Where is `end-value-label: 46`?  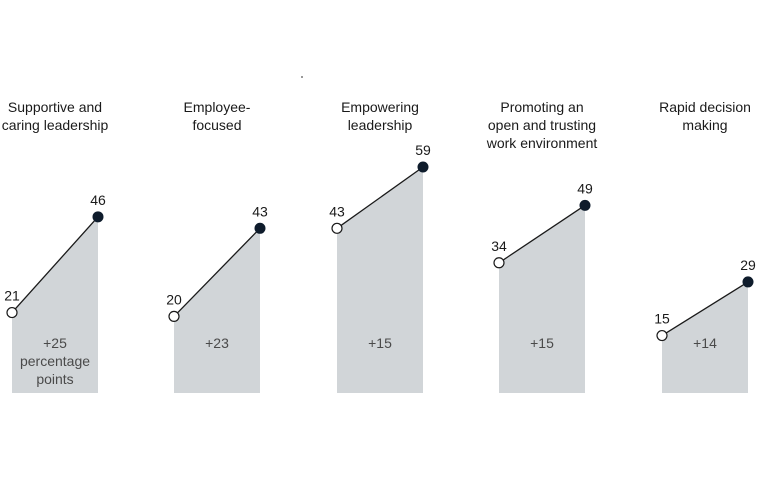
end-value-label: 46 is located at coordinates (98, 200).